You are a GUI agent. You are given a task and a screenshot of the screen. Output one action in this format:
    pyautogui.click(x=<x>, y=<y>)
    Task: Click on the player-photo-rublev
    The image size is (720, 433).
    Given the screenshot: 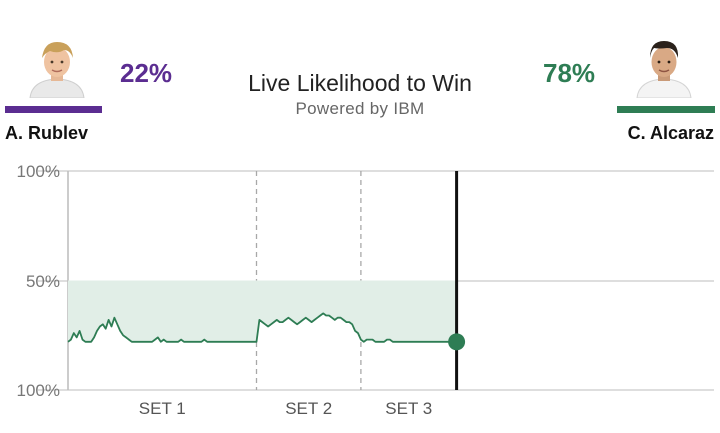 What is the action you would take?
    pyautogui.click(x=57, y=67)
    